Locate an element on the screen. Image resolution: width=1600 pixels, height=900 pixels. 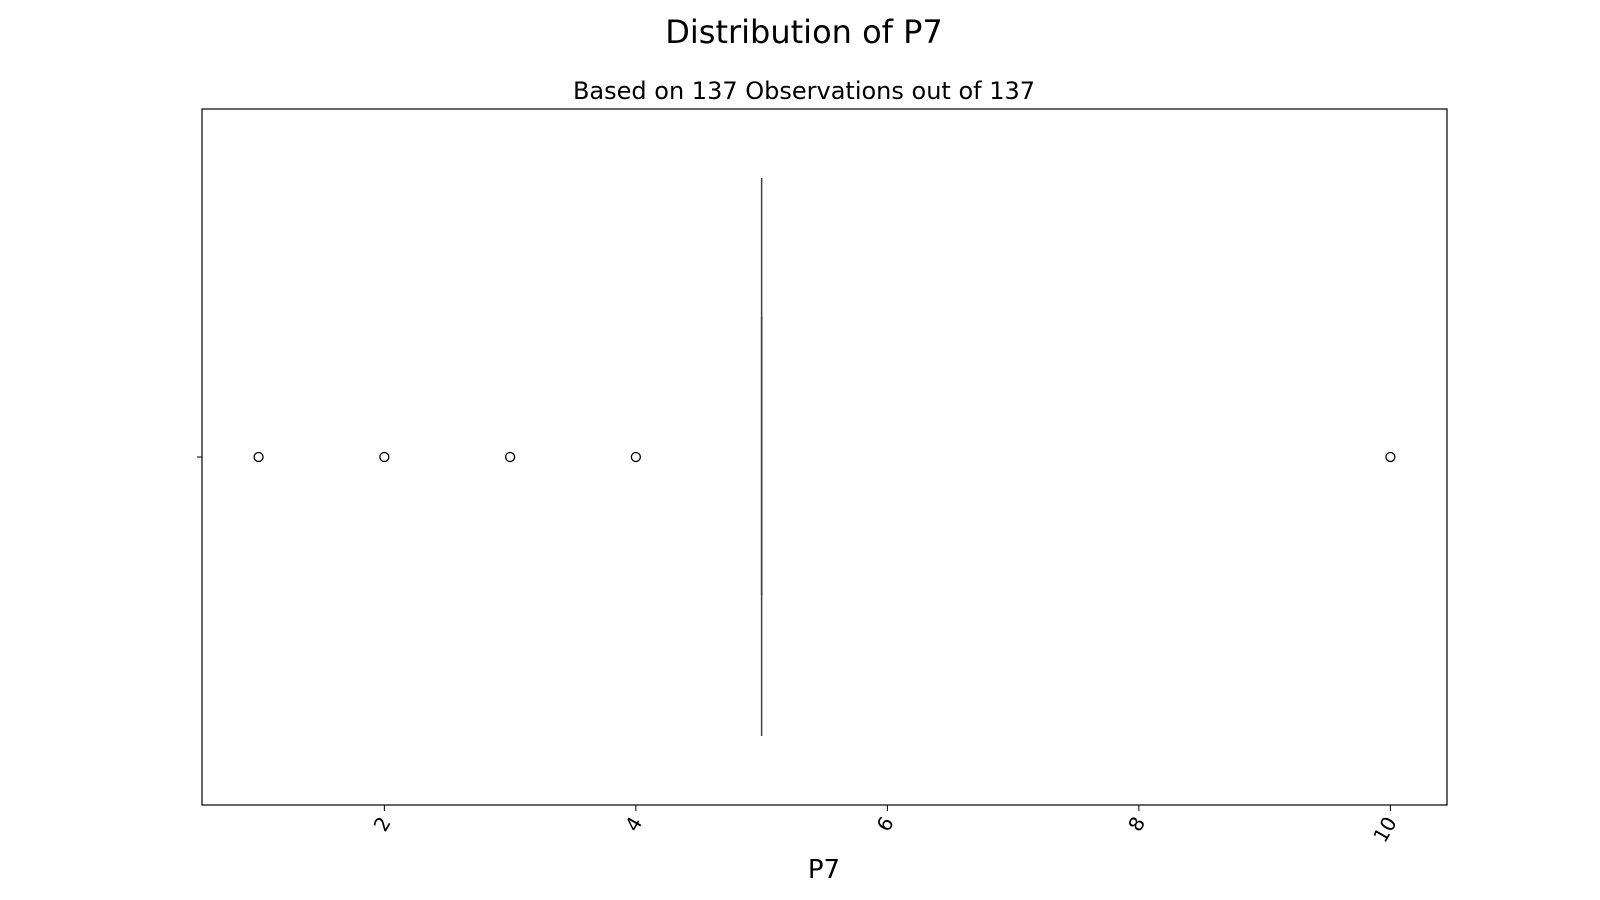
x-axis-ticks: 2 4 6 8 10 is located at coordinates (885, 826).